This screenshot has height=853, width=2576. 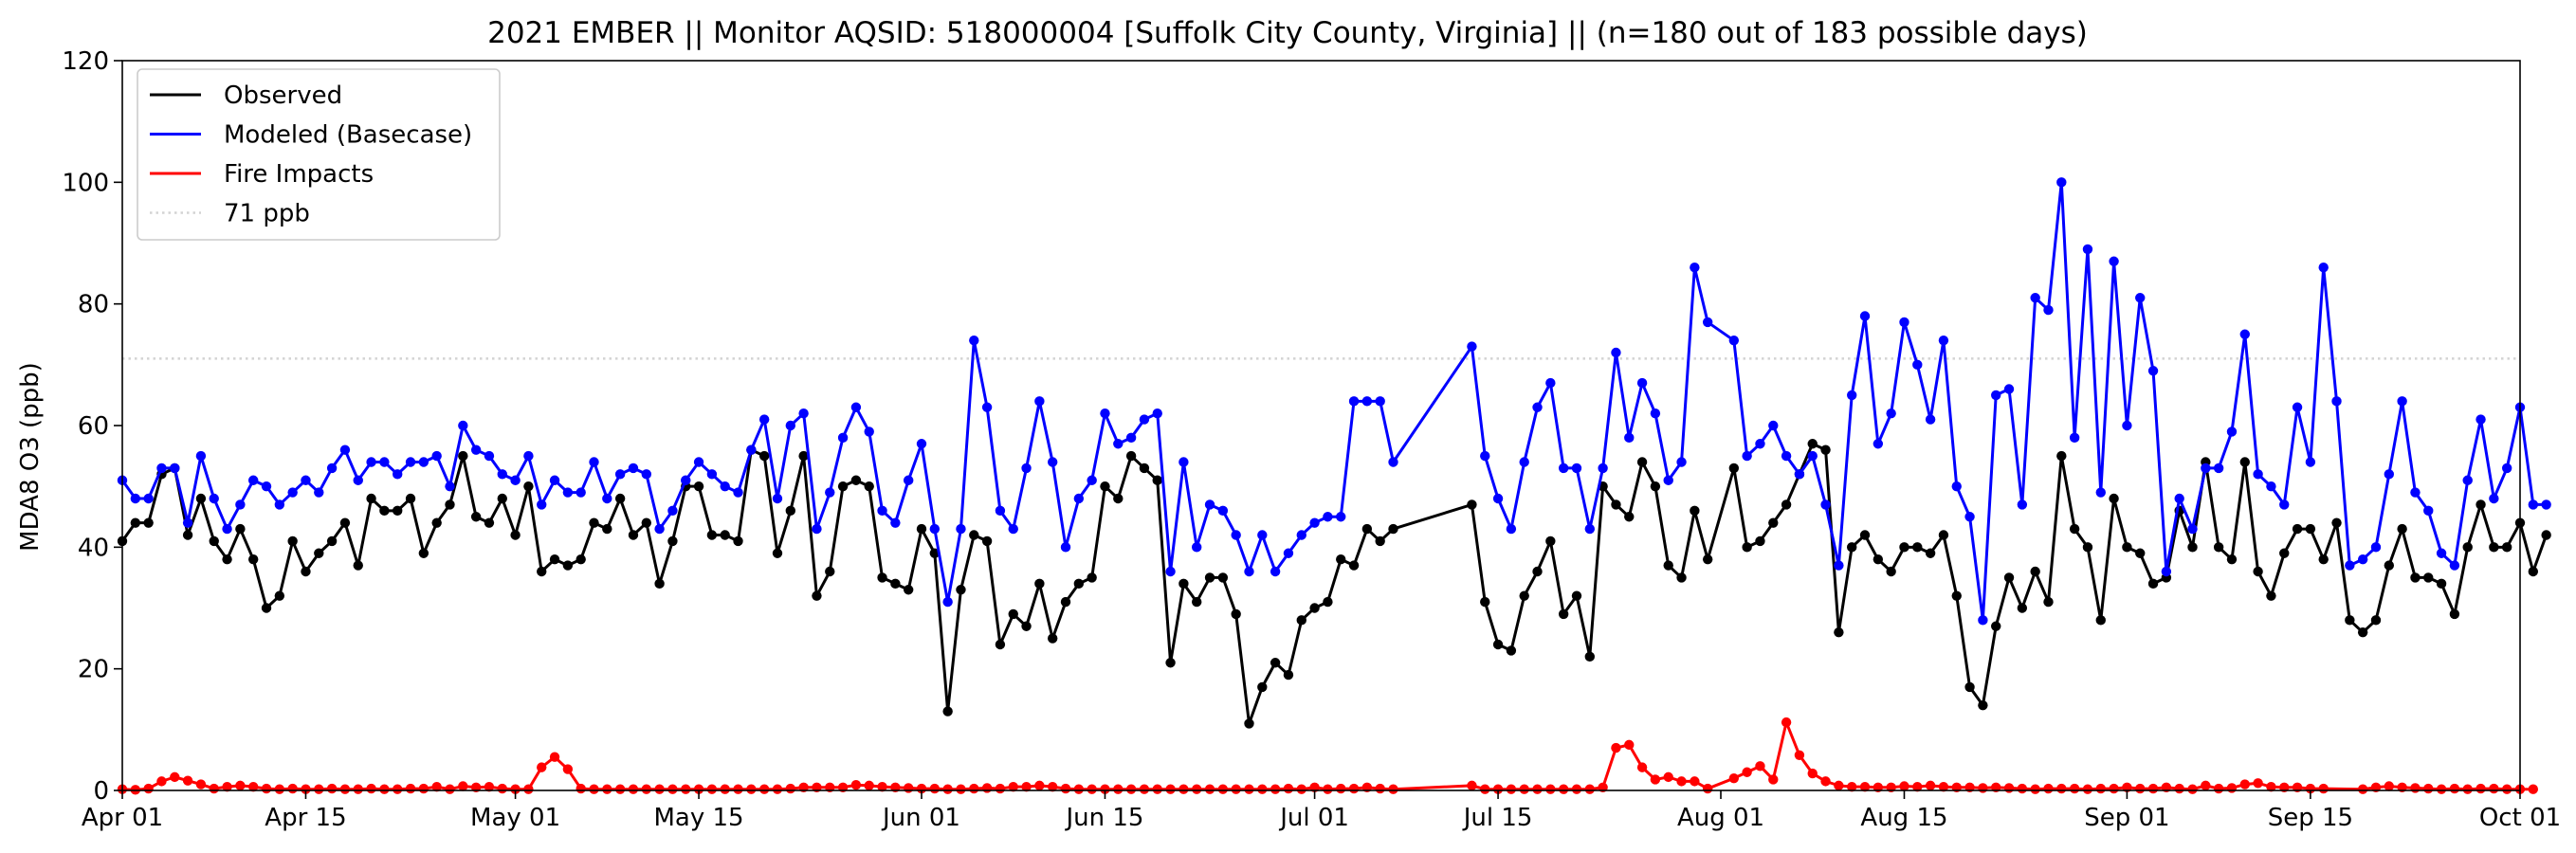 I want to click on x-tick-label: Jun 01, so click(x=920, y=818).